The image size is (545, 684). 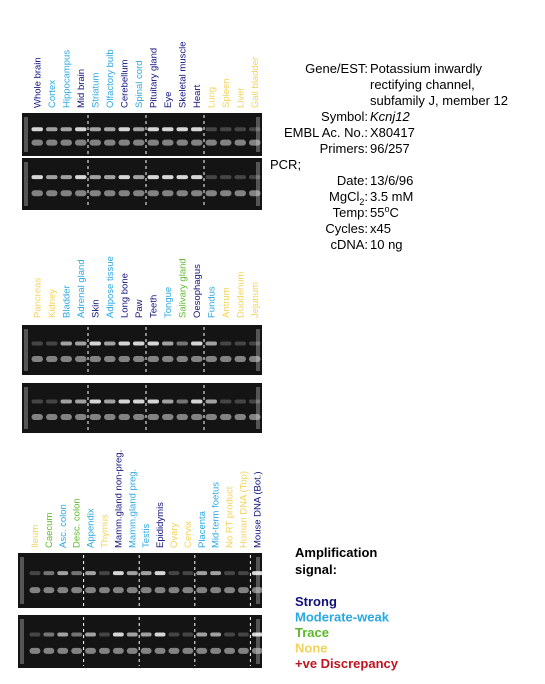 What do you see at coordinates (230, 517) in the screenshot?
I see `lane-label: No RT product` at bounding box center [230, 517].